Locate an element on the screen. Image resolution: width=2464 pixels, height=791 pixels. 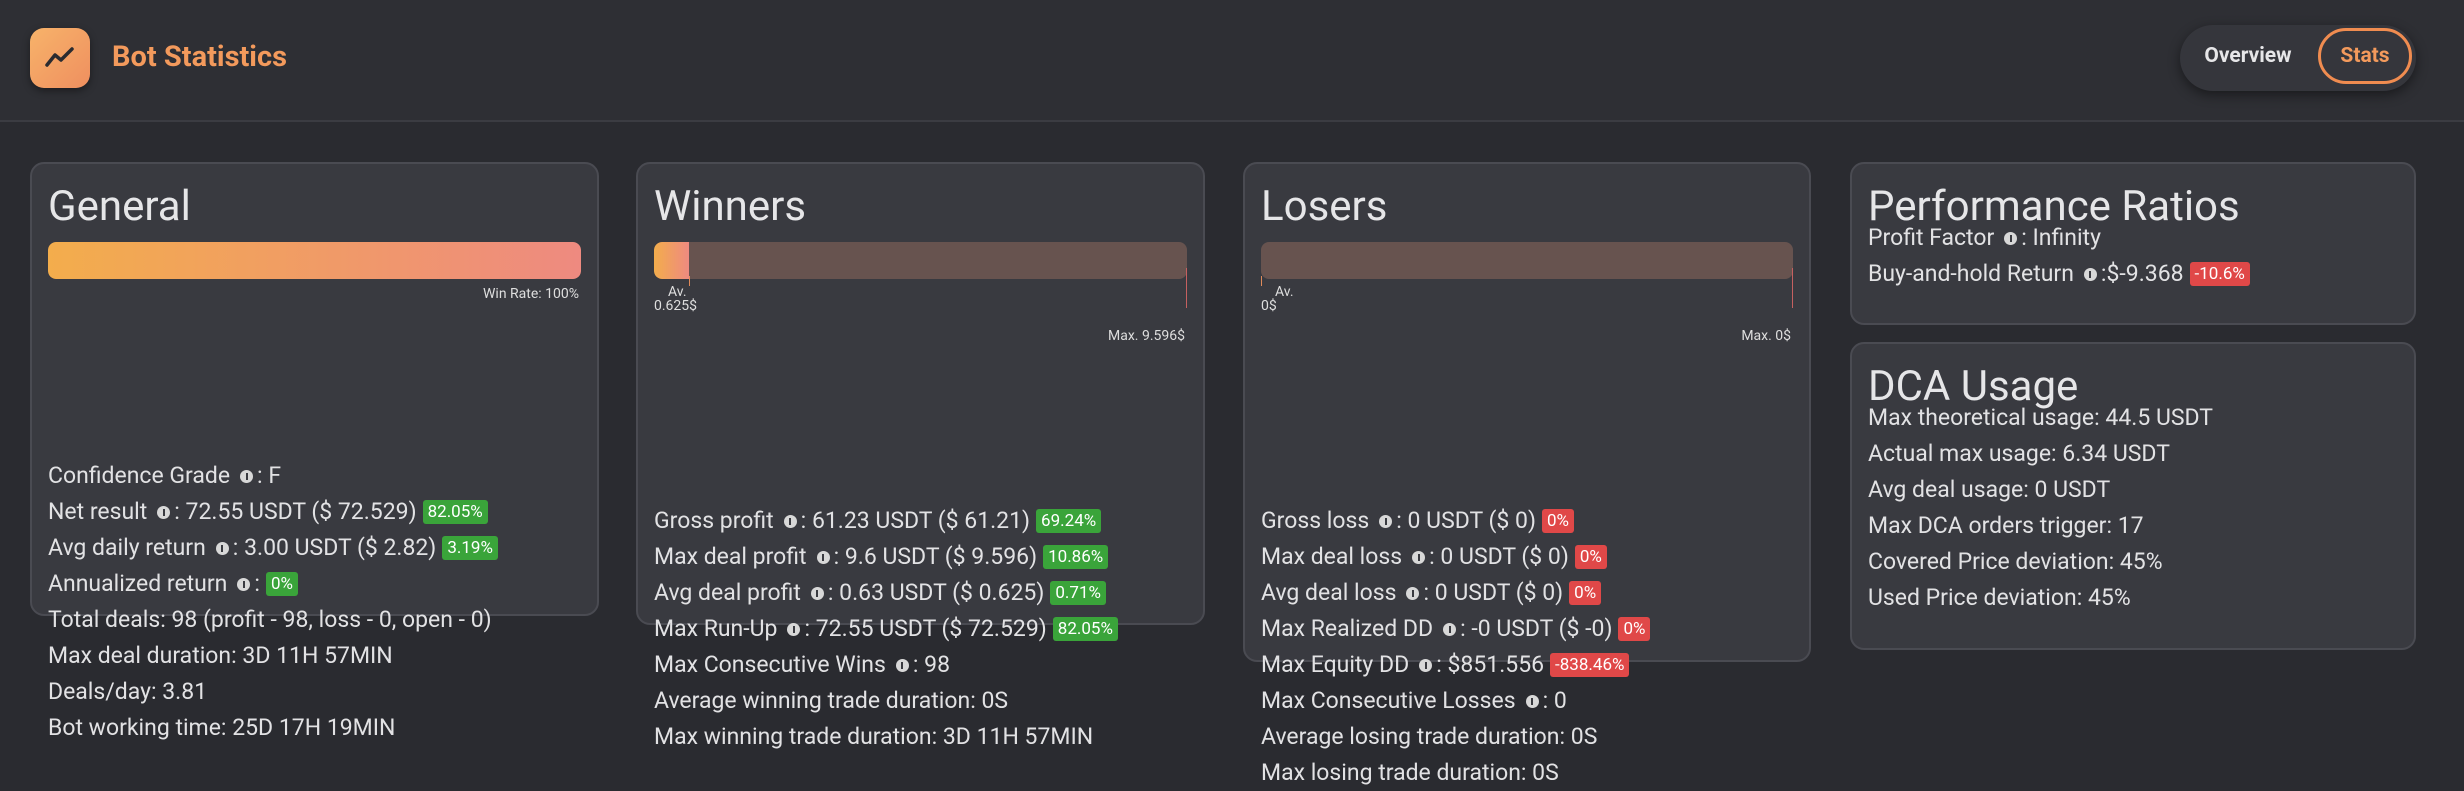
stat-label: Max Realized DD is located at coordinates (1347, 628).